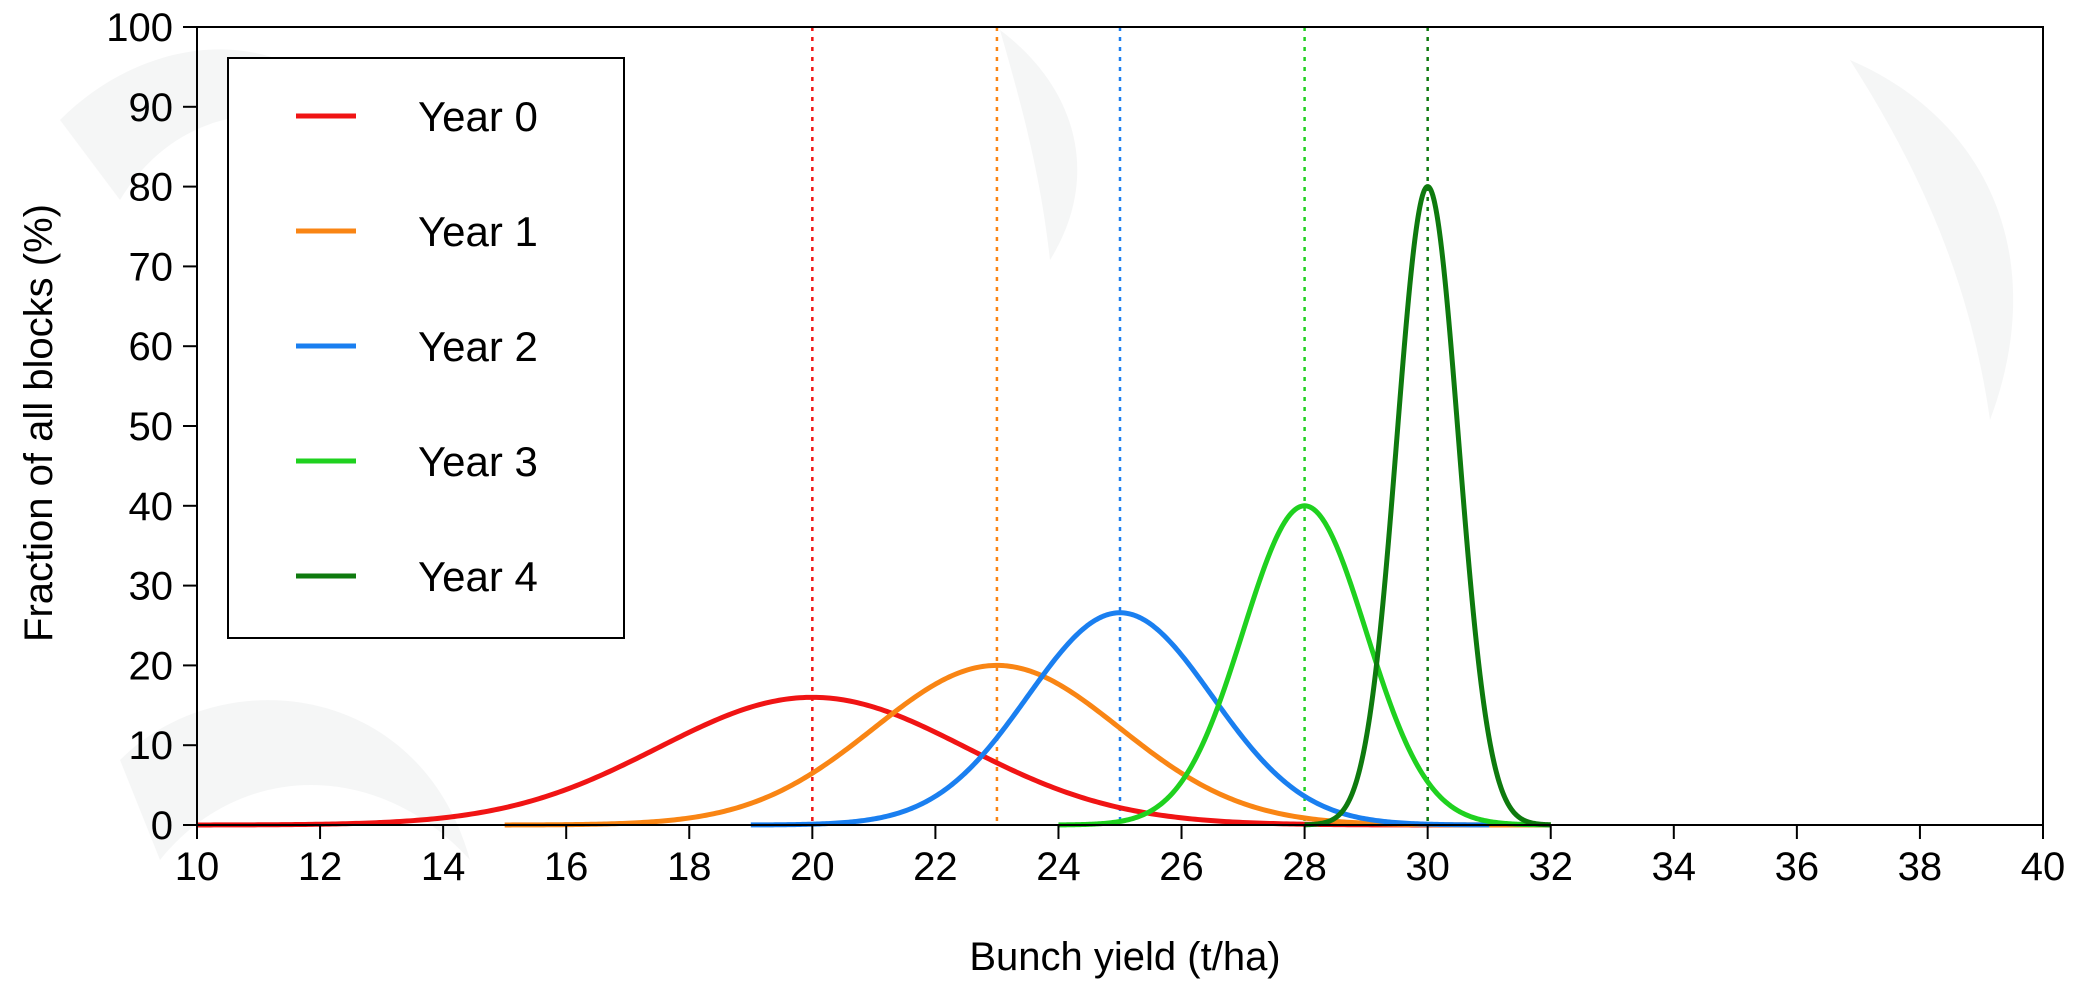 The width and height of the screenshot is (2076, 983). I want to click on y-tick-label: 20, so click(151, 666).